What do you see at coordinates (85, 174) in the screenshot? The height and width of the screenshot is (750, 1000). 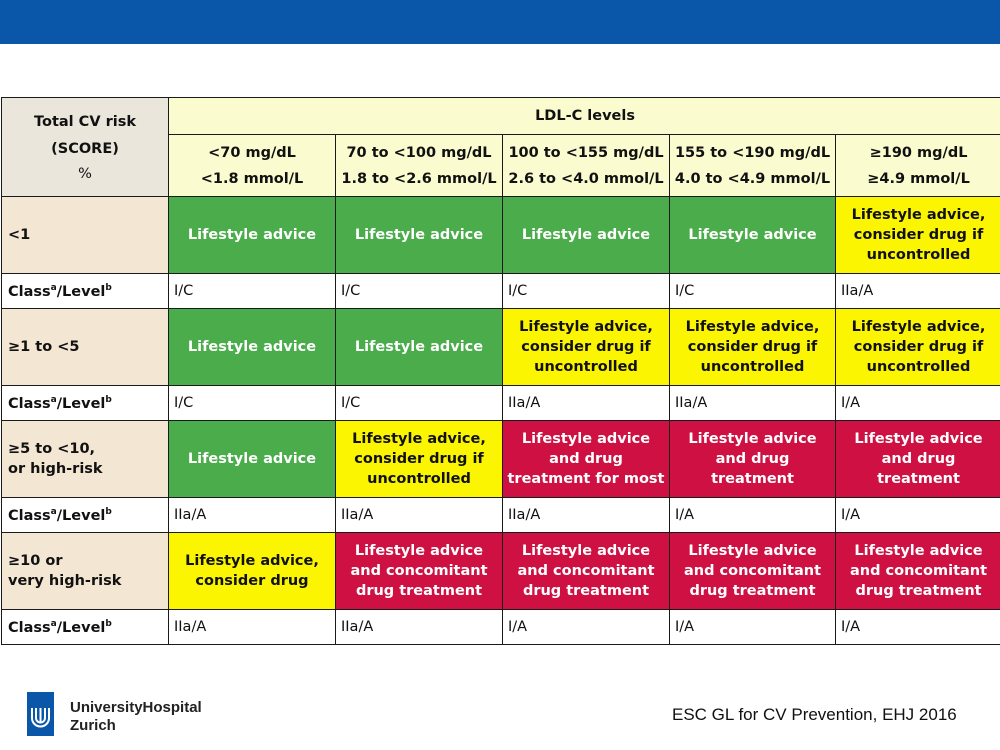 I see `corner-unit: %` at bounding box center [85, 174].